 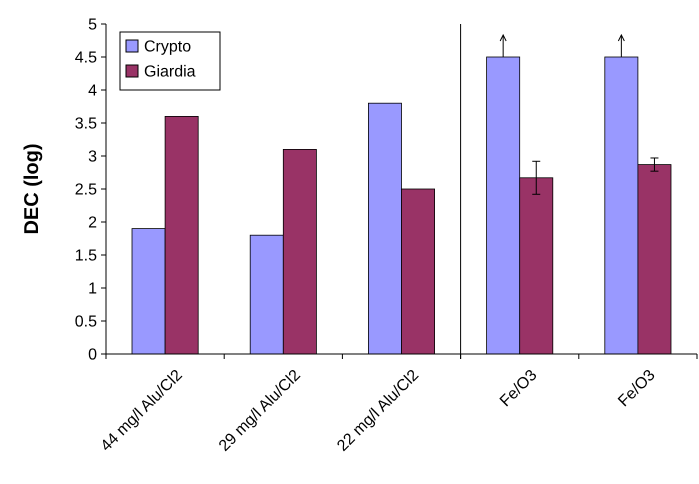 What do you see at coordinates (86, 58) in the screenshot?
I see `y-tick-label: 4.5` at bounding box center [86, 58].